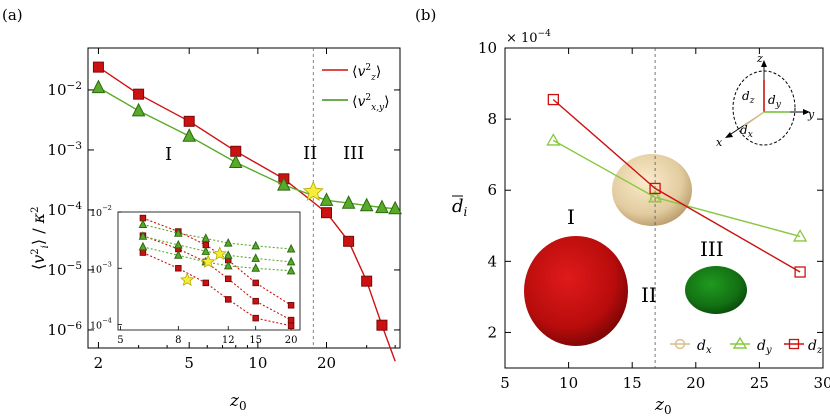 Image resolution: width=830 pixels, height=416 pixels. Describe the element at coordinates (740, 342) in the screenshot. I see `legend-marker-dy` at that location.